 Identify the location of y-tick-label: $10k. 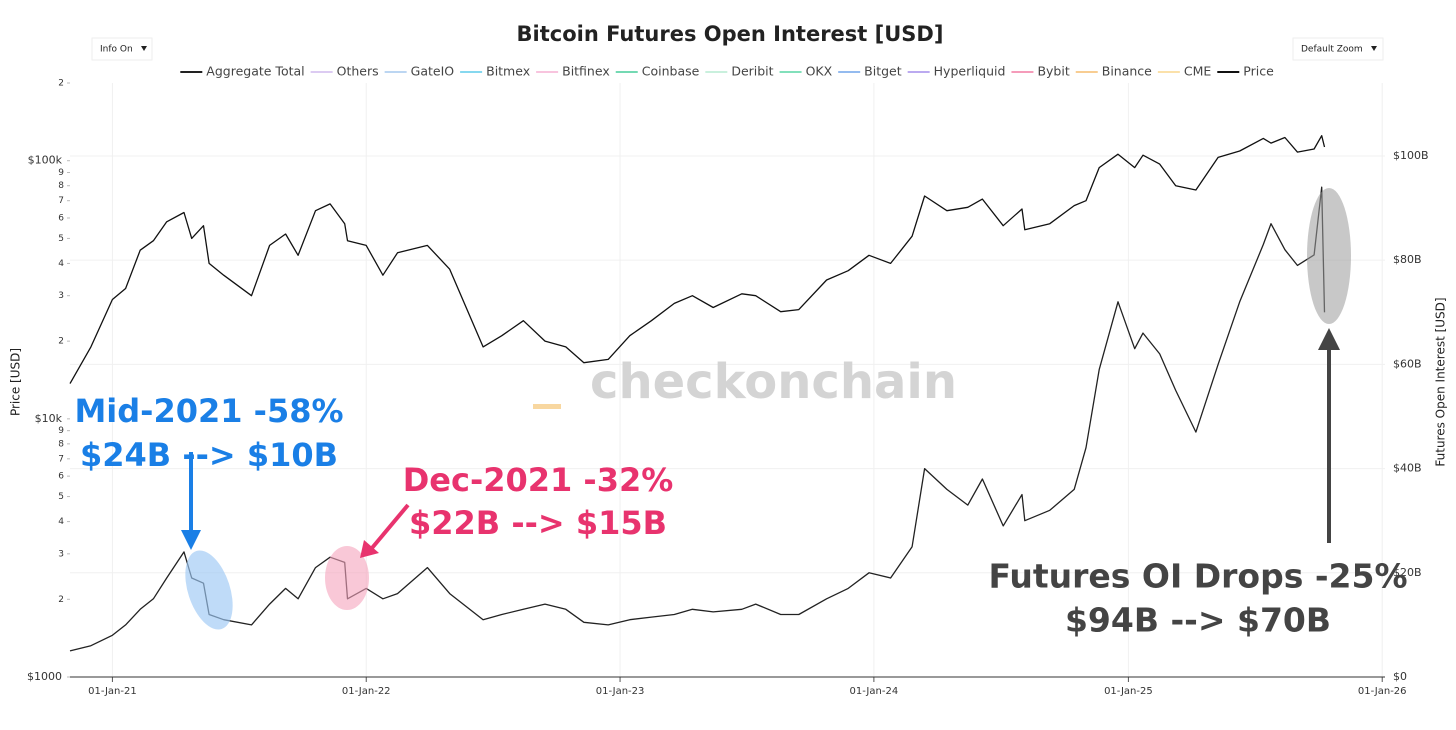
(49, 418).